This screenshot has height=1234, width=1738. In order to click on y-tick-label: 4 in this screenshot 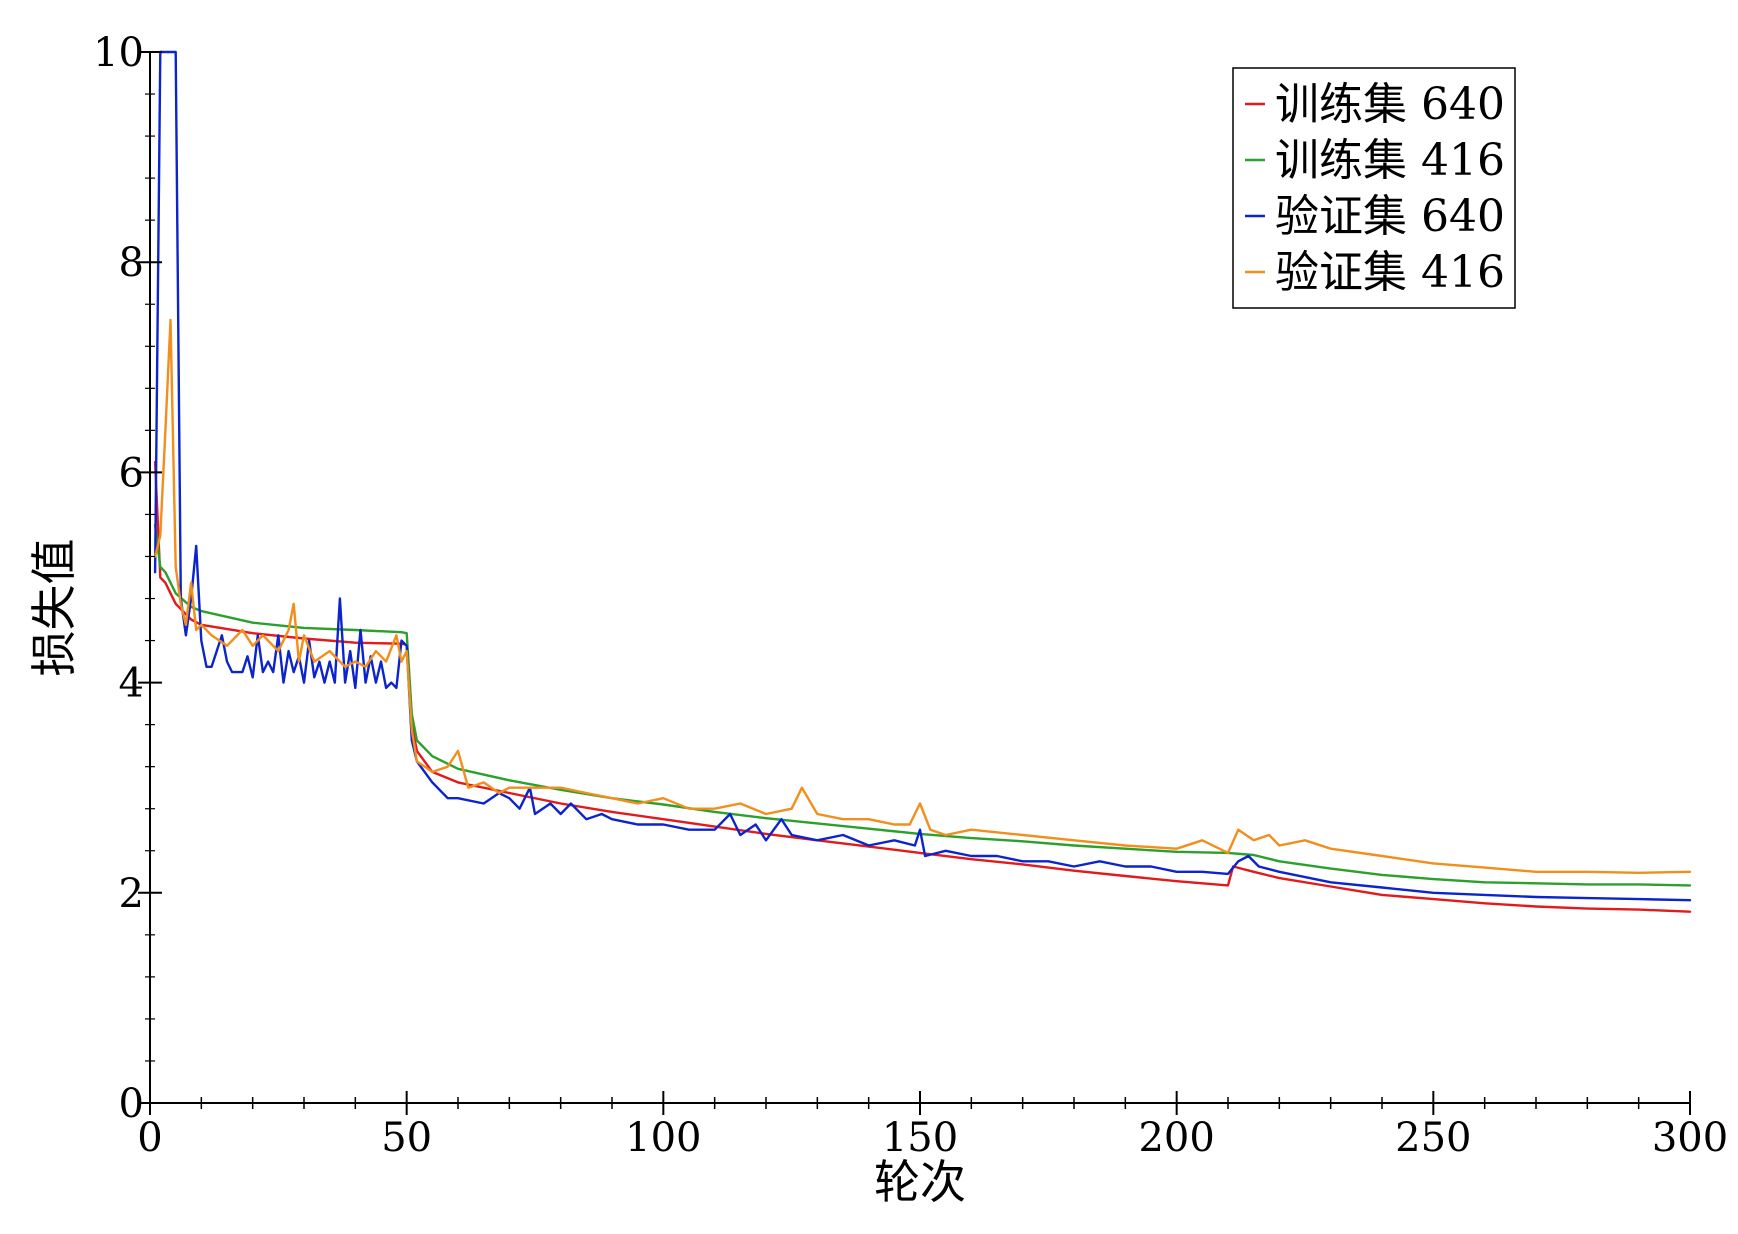, I will do `click(131, 684)`.